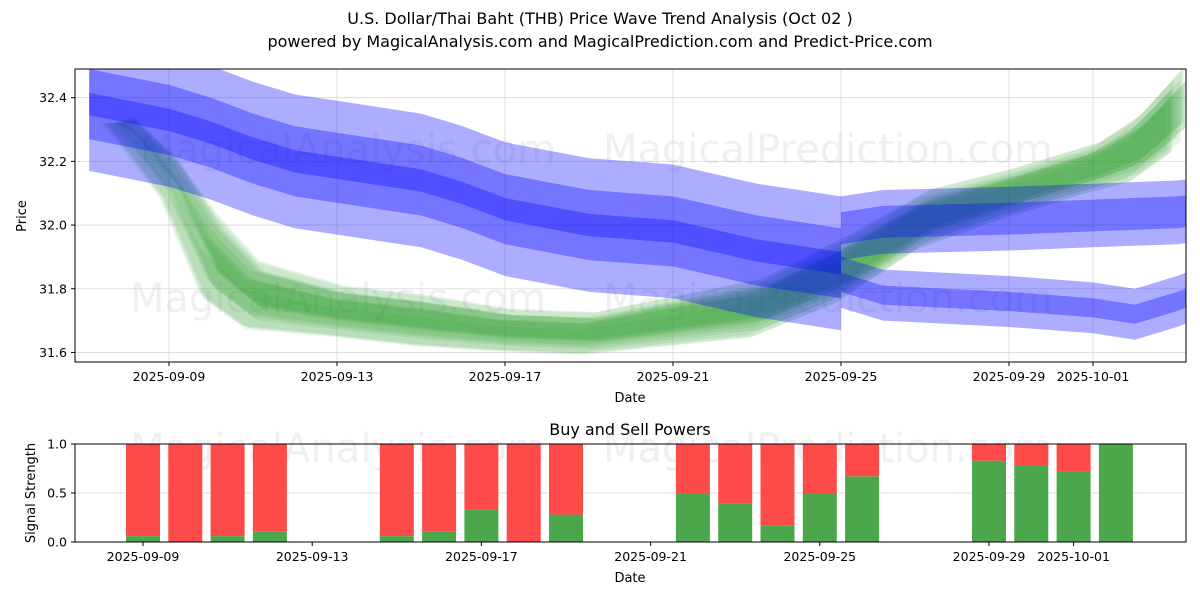  Describe the element at coordinates (312, 556) in the screenshot. I see `signal-x-tick-label: 2025-09-13` at that location.